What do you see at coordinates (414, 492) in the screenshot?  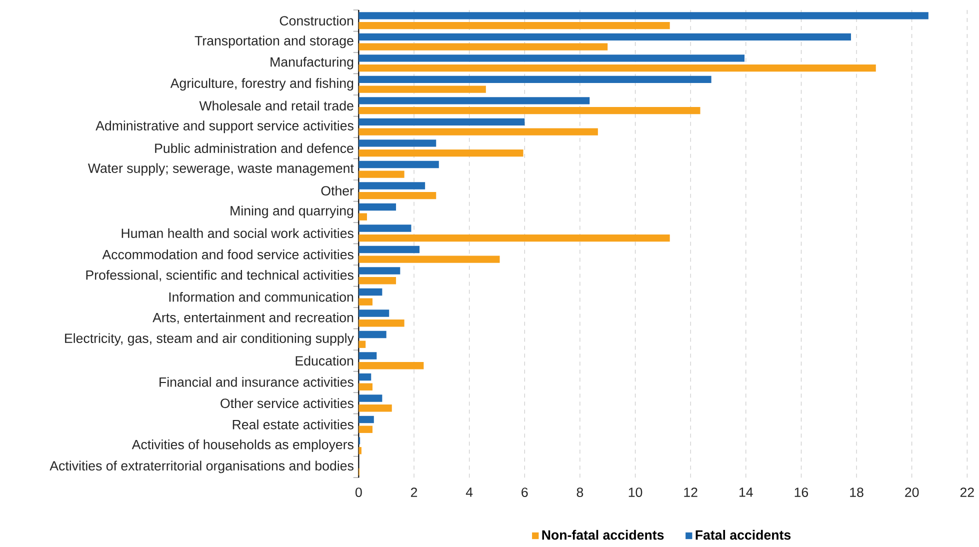 I see `x-tick-label: 2` at bounding box center [414, 492].